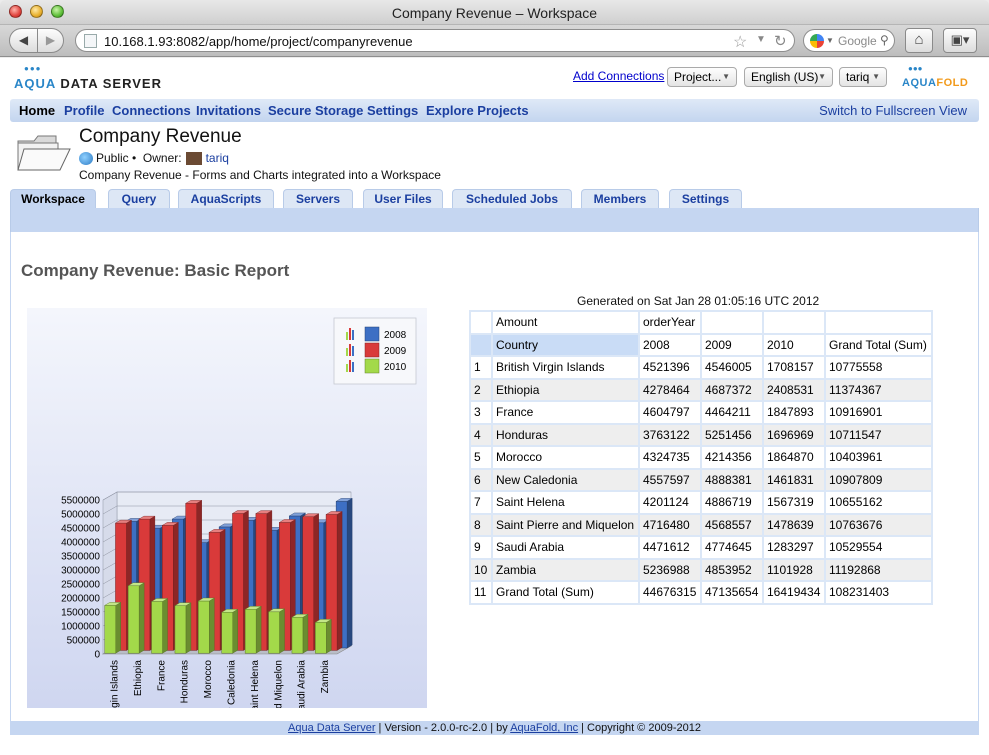 This screenshot has width=989, height=755. I want to click on table-cell: 5251456, so click(732, 434).